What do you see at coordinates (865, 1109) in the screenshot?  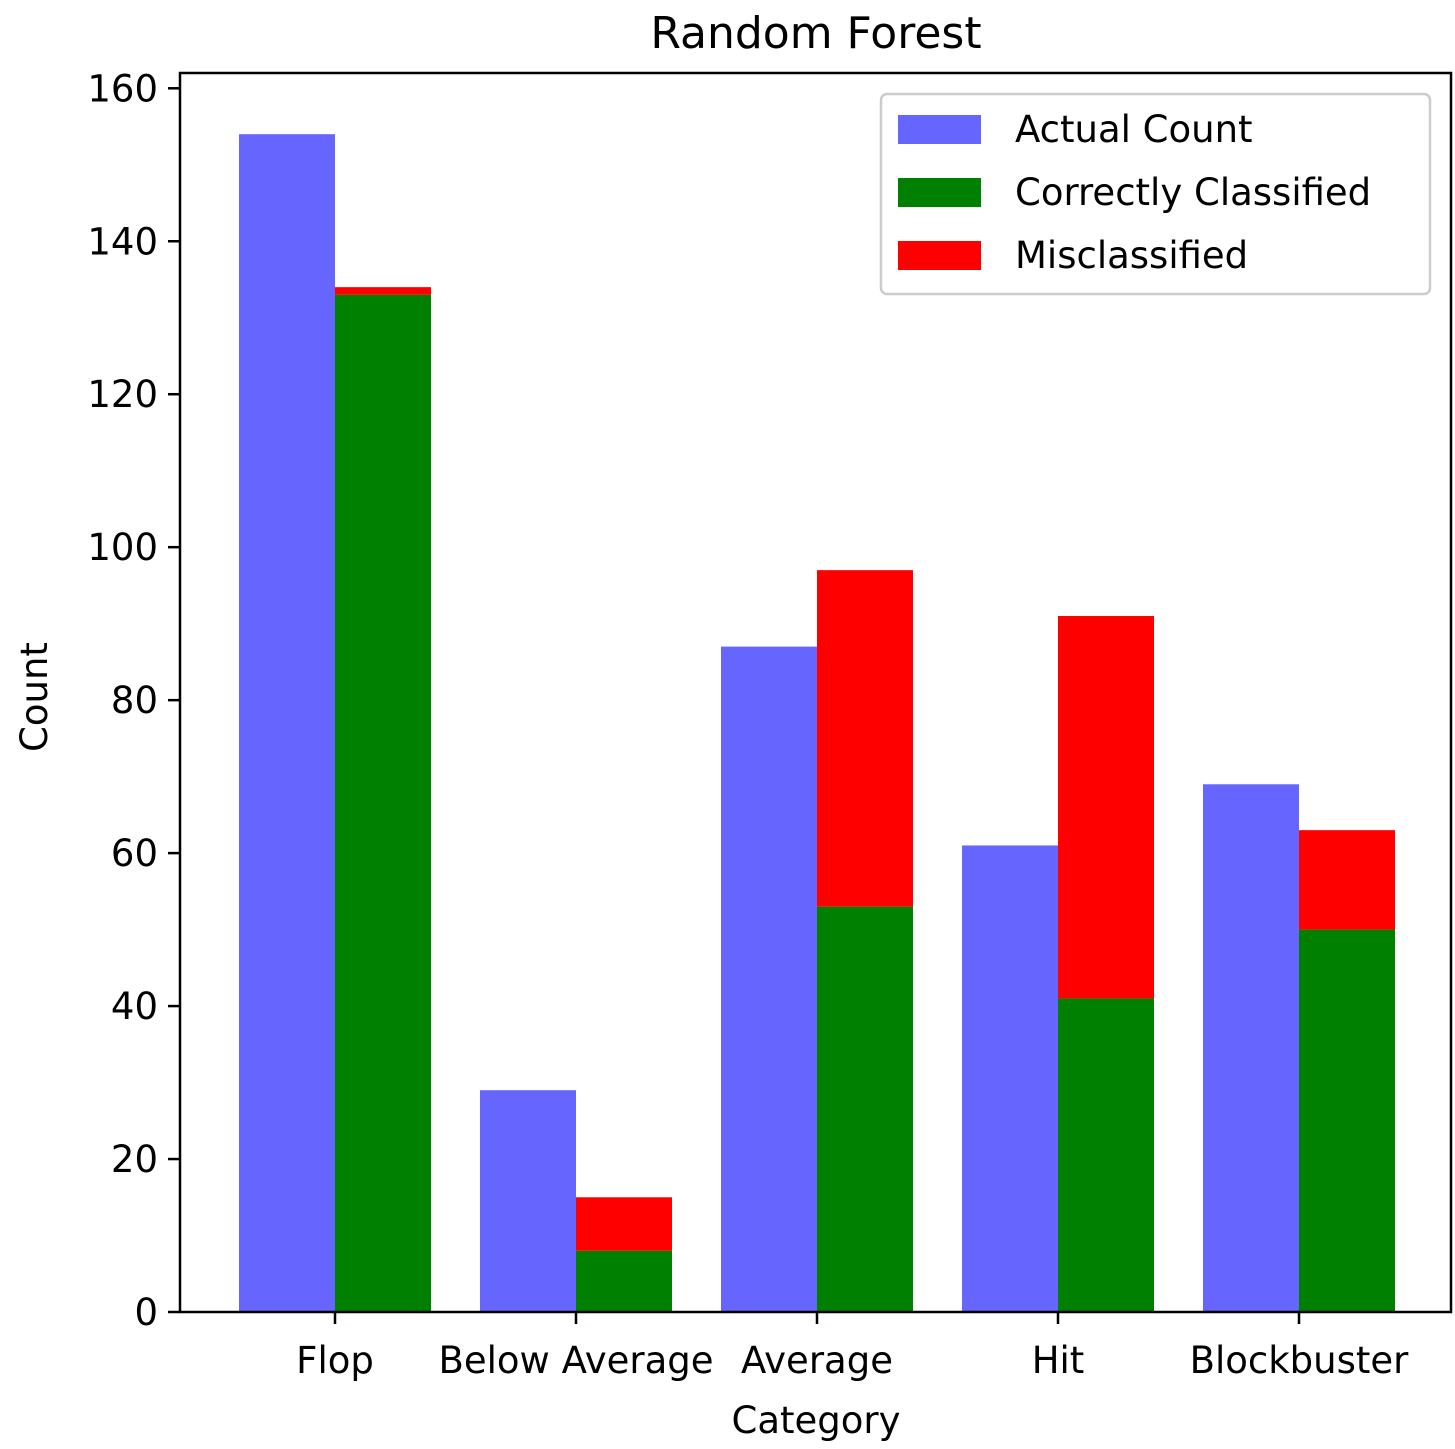 I see `bar-correct-average` at bounding box center [865, 1109].